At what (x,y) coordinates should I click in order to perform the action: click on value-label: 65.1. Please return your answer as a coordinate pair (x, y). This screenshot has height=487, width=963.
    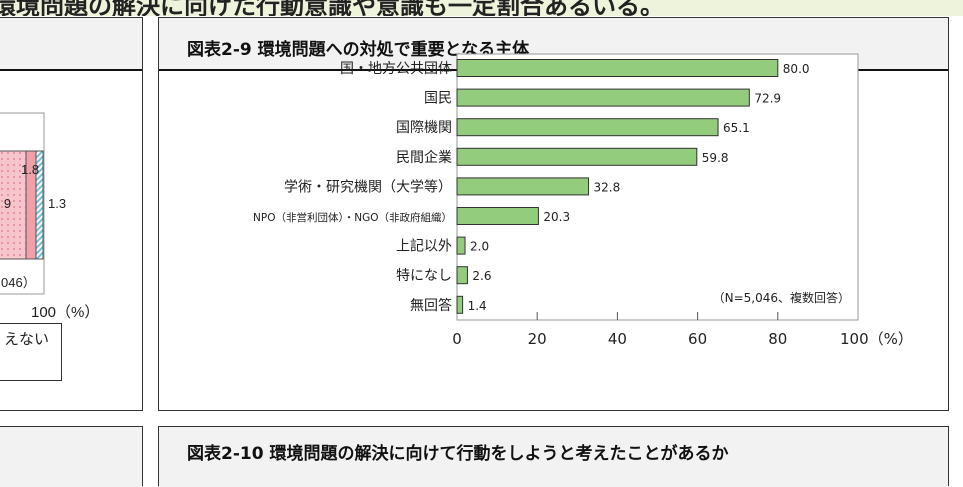
    Looking at the image, I should click on (736, 128).